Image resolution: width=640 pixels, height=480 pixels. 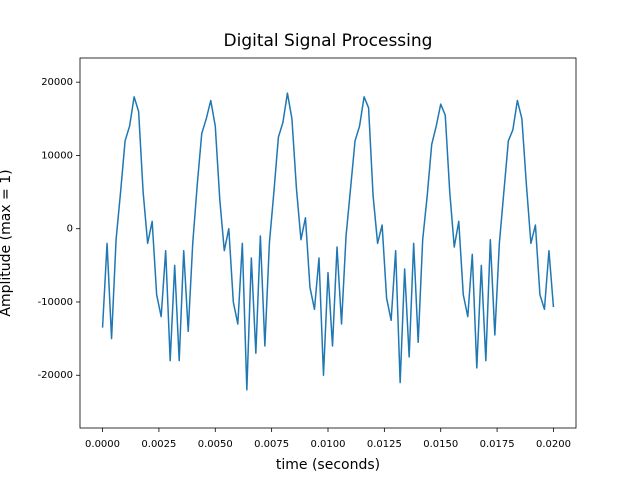 What do you see at coordinates (553, 444) in the screenshot?
I see `x-tick-label: 0.0200` at bounding box center [553, 444].